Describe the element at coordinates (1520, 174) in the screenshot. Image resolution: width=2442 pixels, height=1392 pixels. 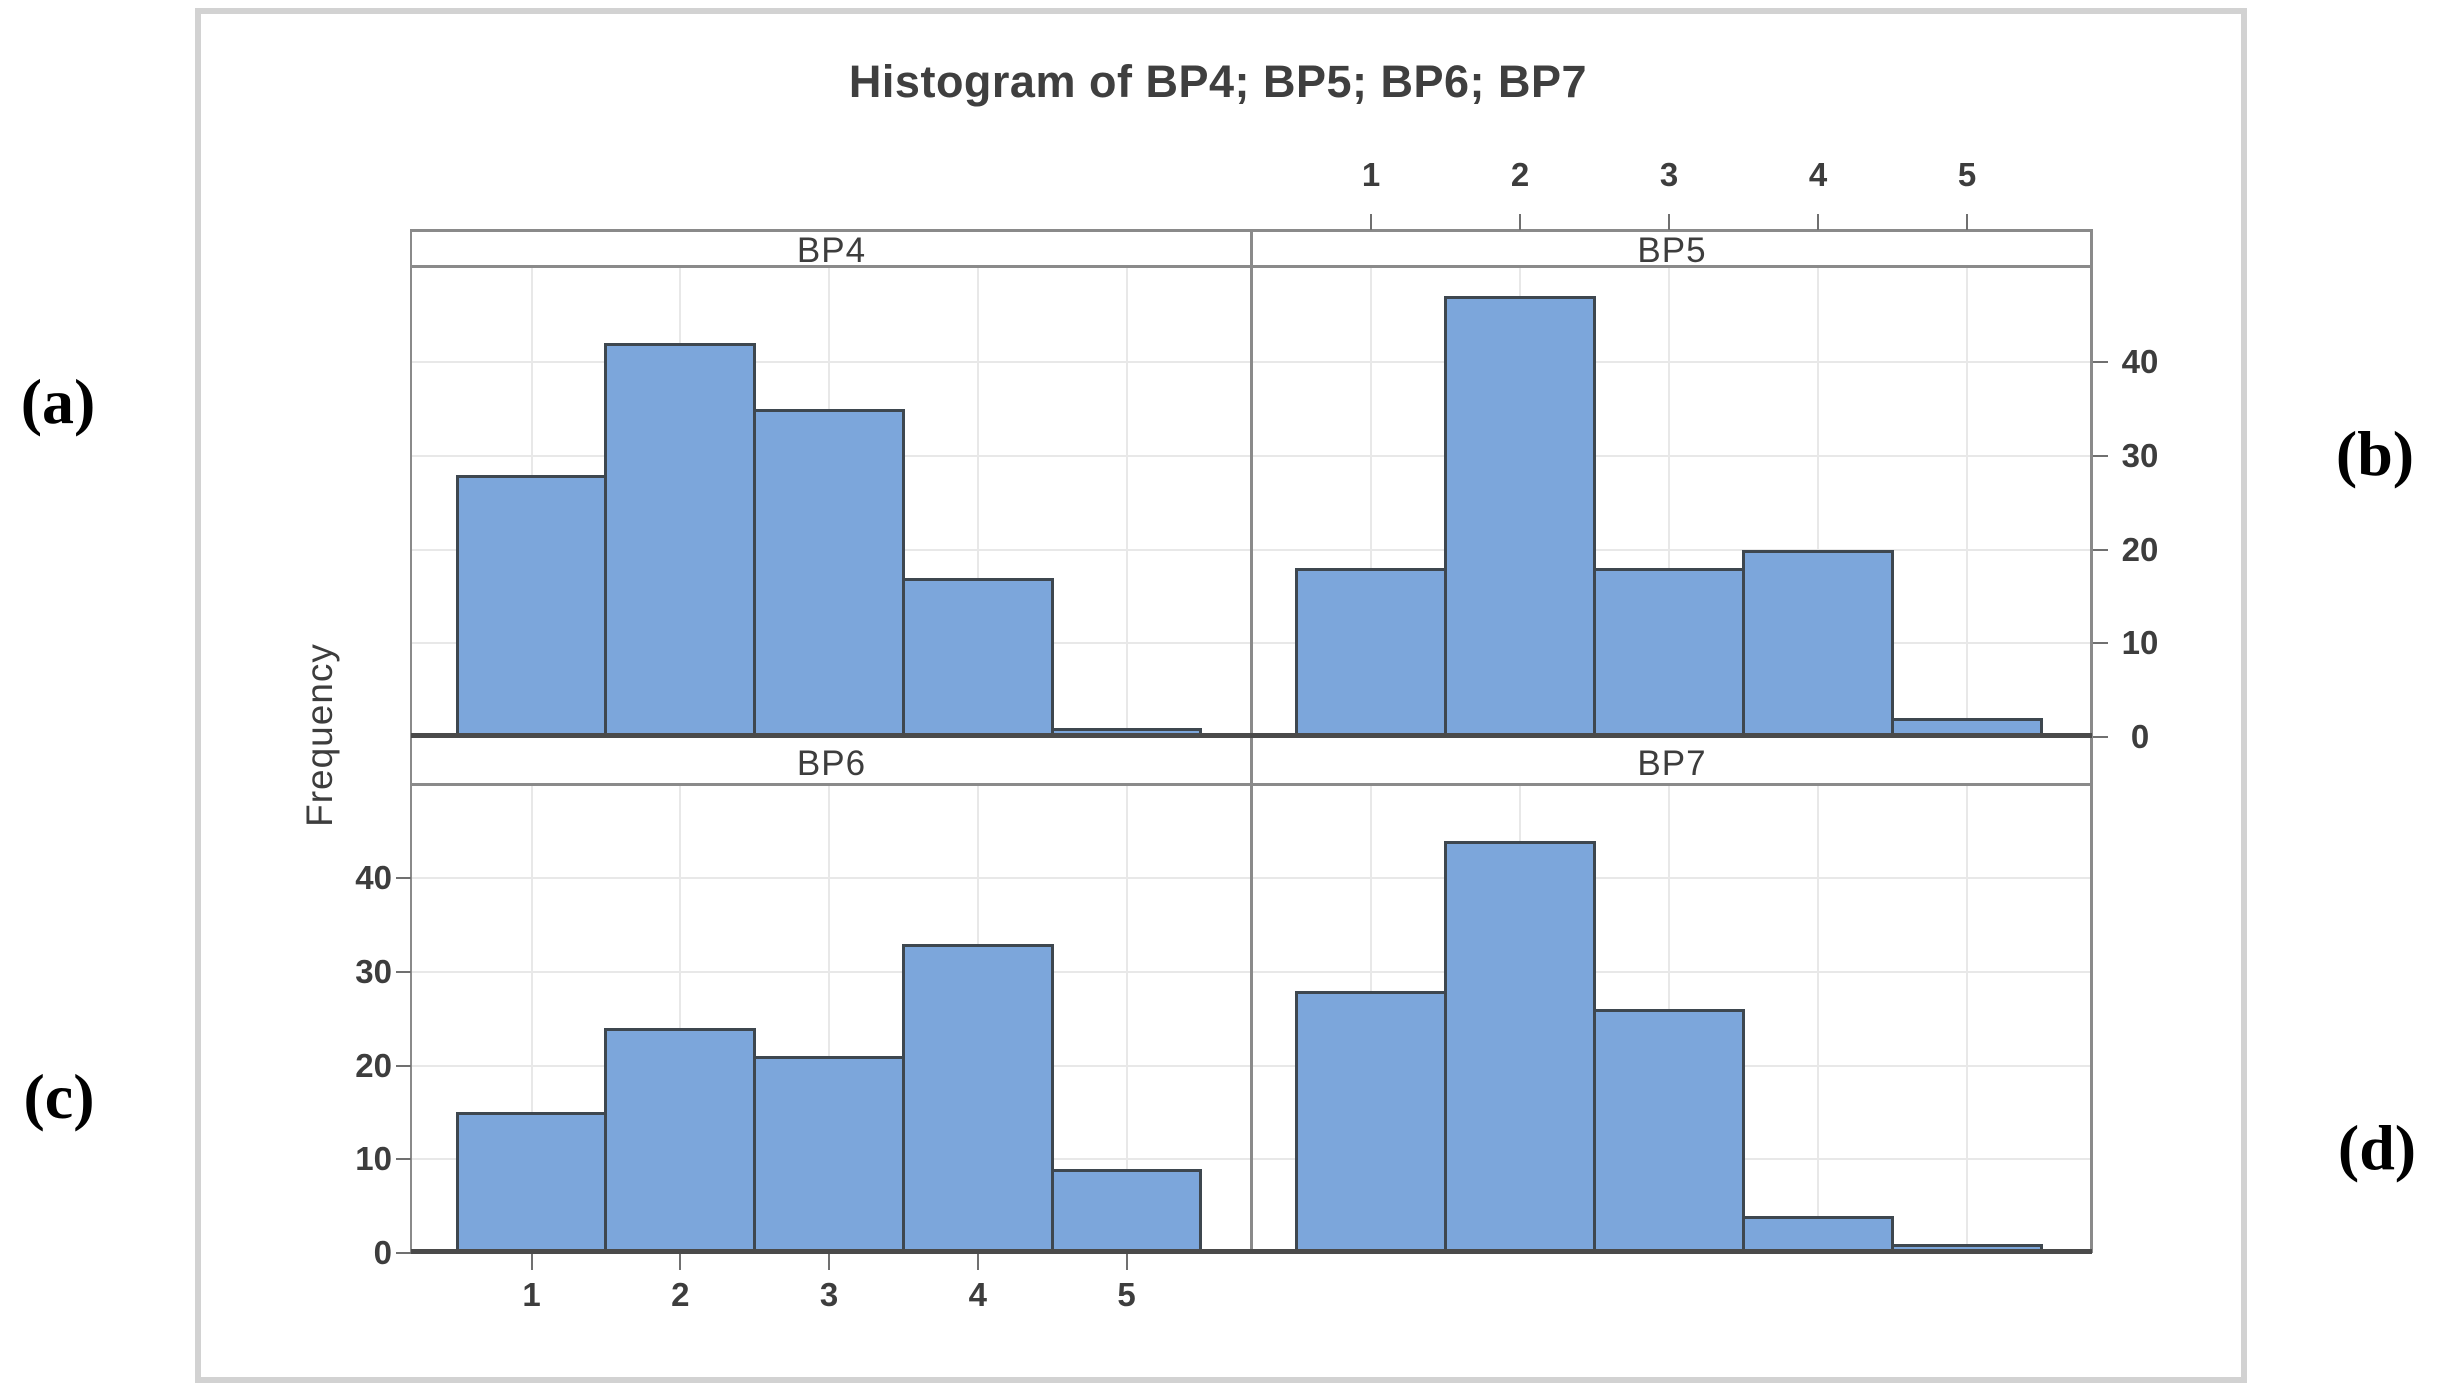
I see `x-tick-label-top: 2` at that location.